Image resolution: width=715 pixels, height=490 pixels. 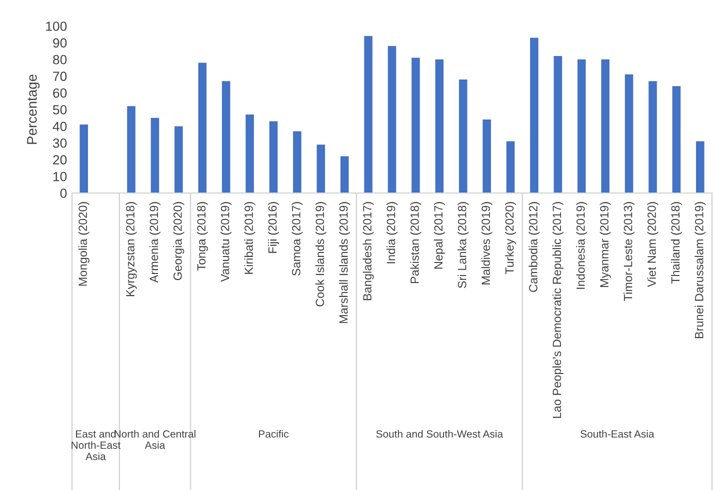 I want to click on y-tick-label: 10, so click(x=60, y=177).